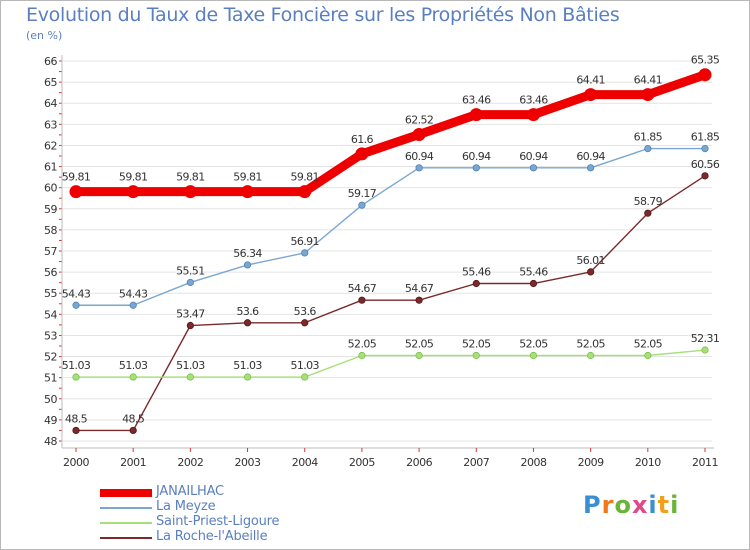 This screenshot has width=750, height=550. Describe the element at coordinates (50, 167) in the screenshot. I see `y-tick-label: 61` at that location.